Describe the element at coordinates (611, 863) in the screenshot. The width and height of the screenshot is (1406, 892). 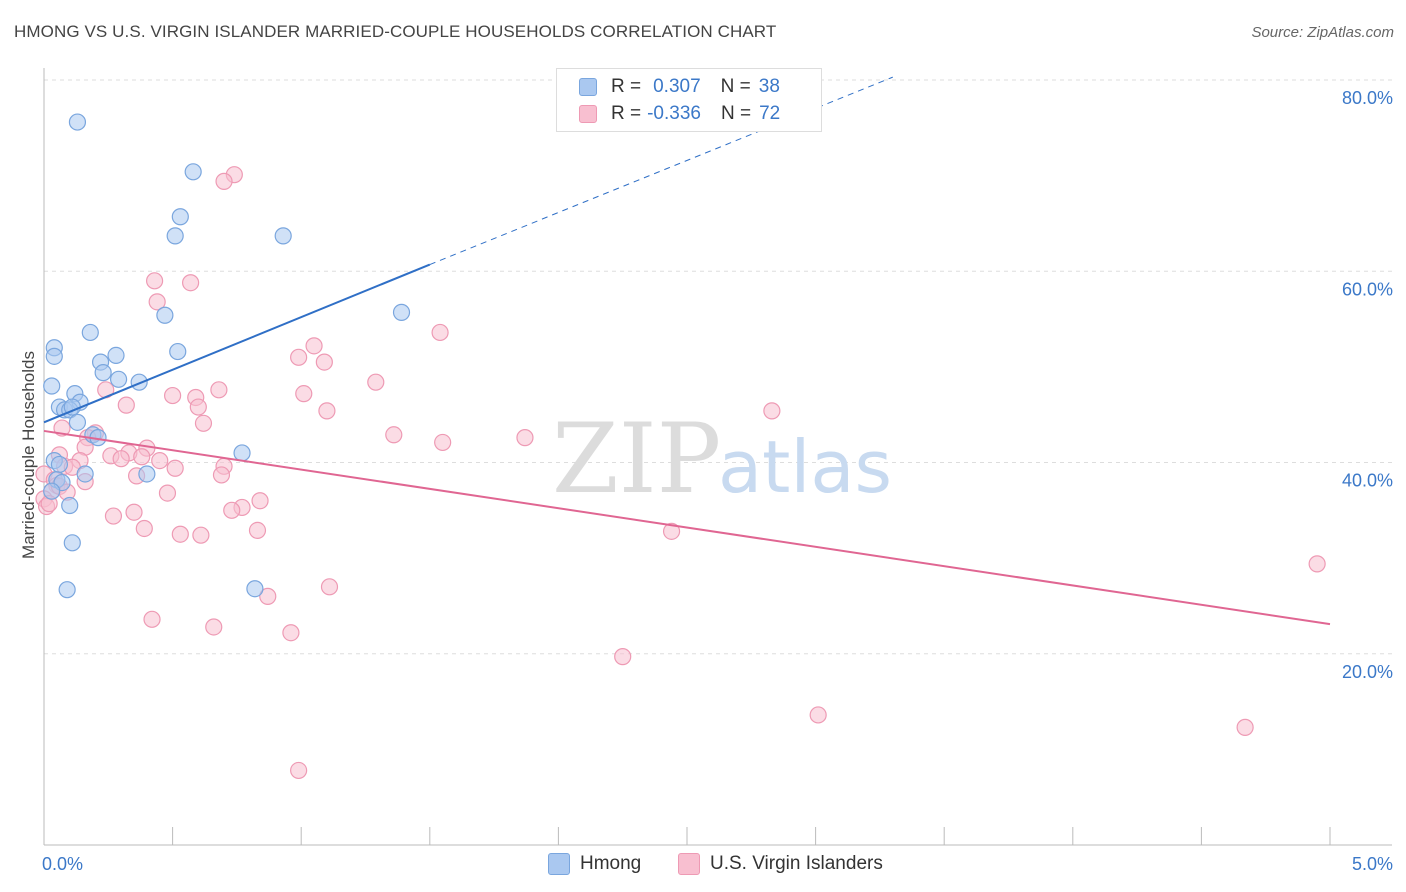
I see `hmong-legend-label: Hmong` at that location.